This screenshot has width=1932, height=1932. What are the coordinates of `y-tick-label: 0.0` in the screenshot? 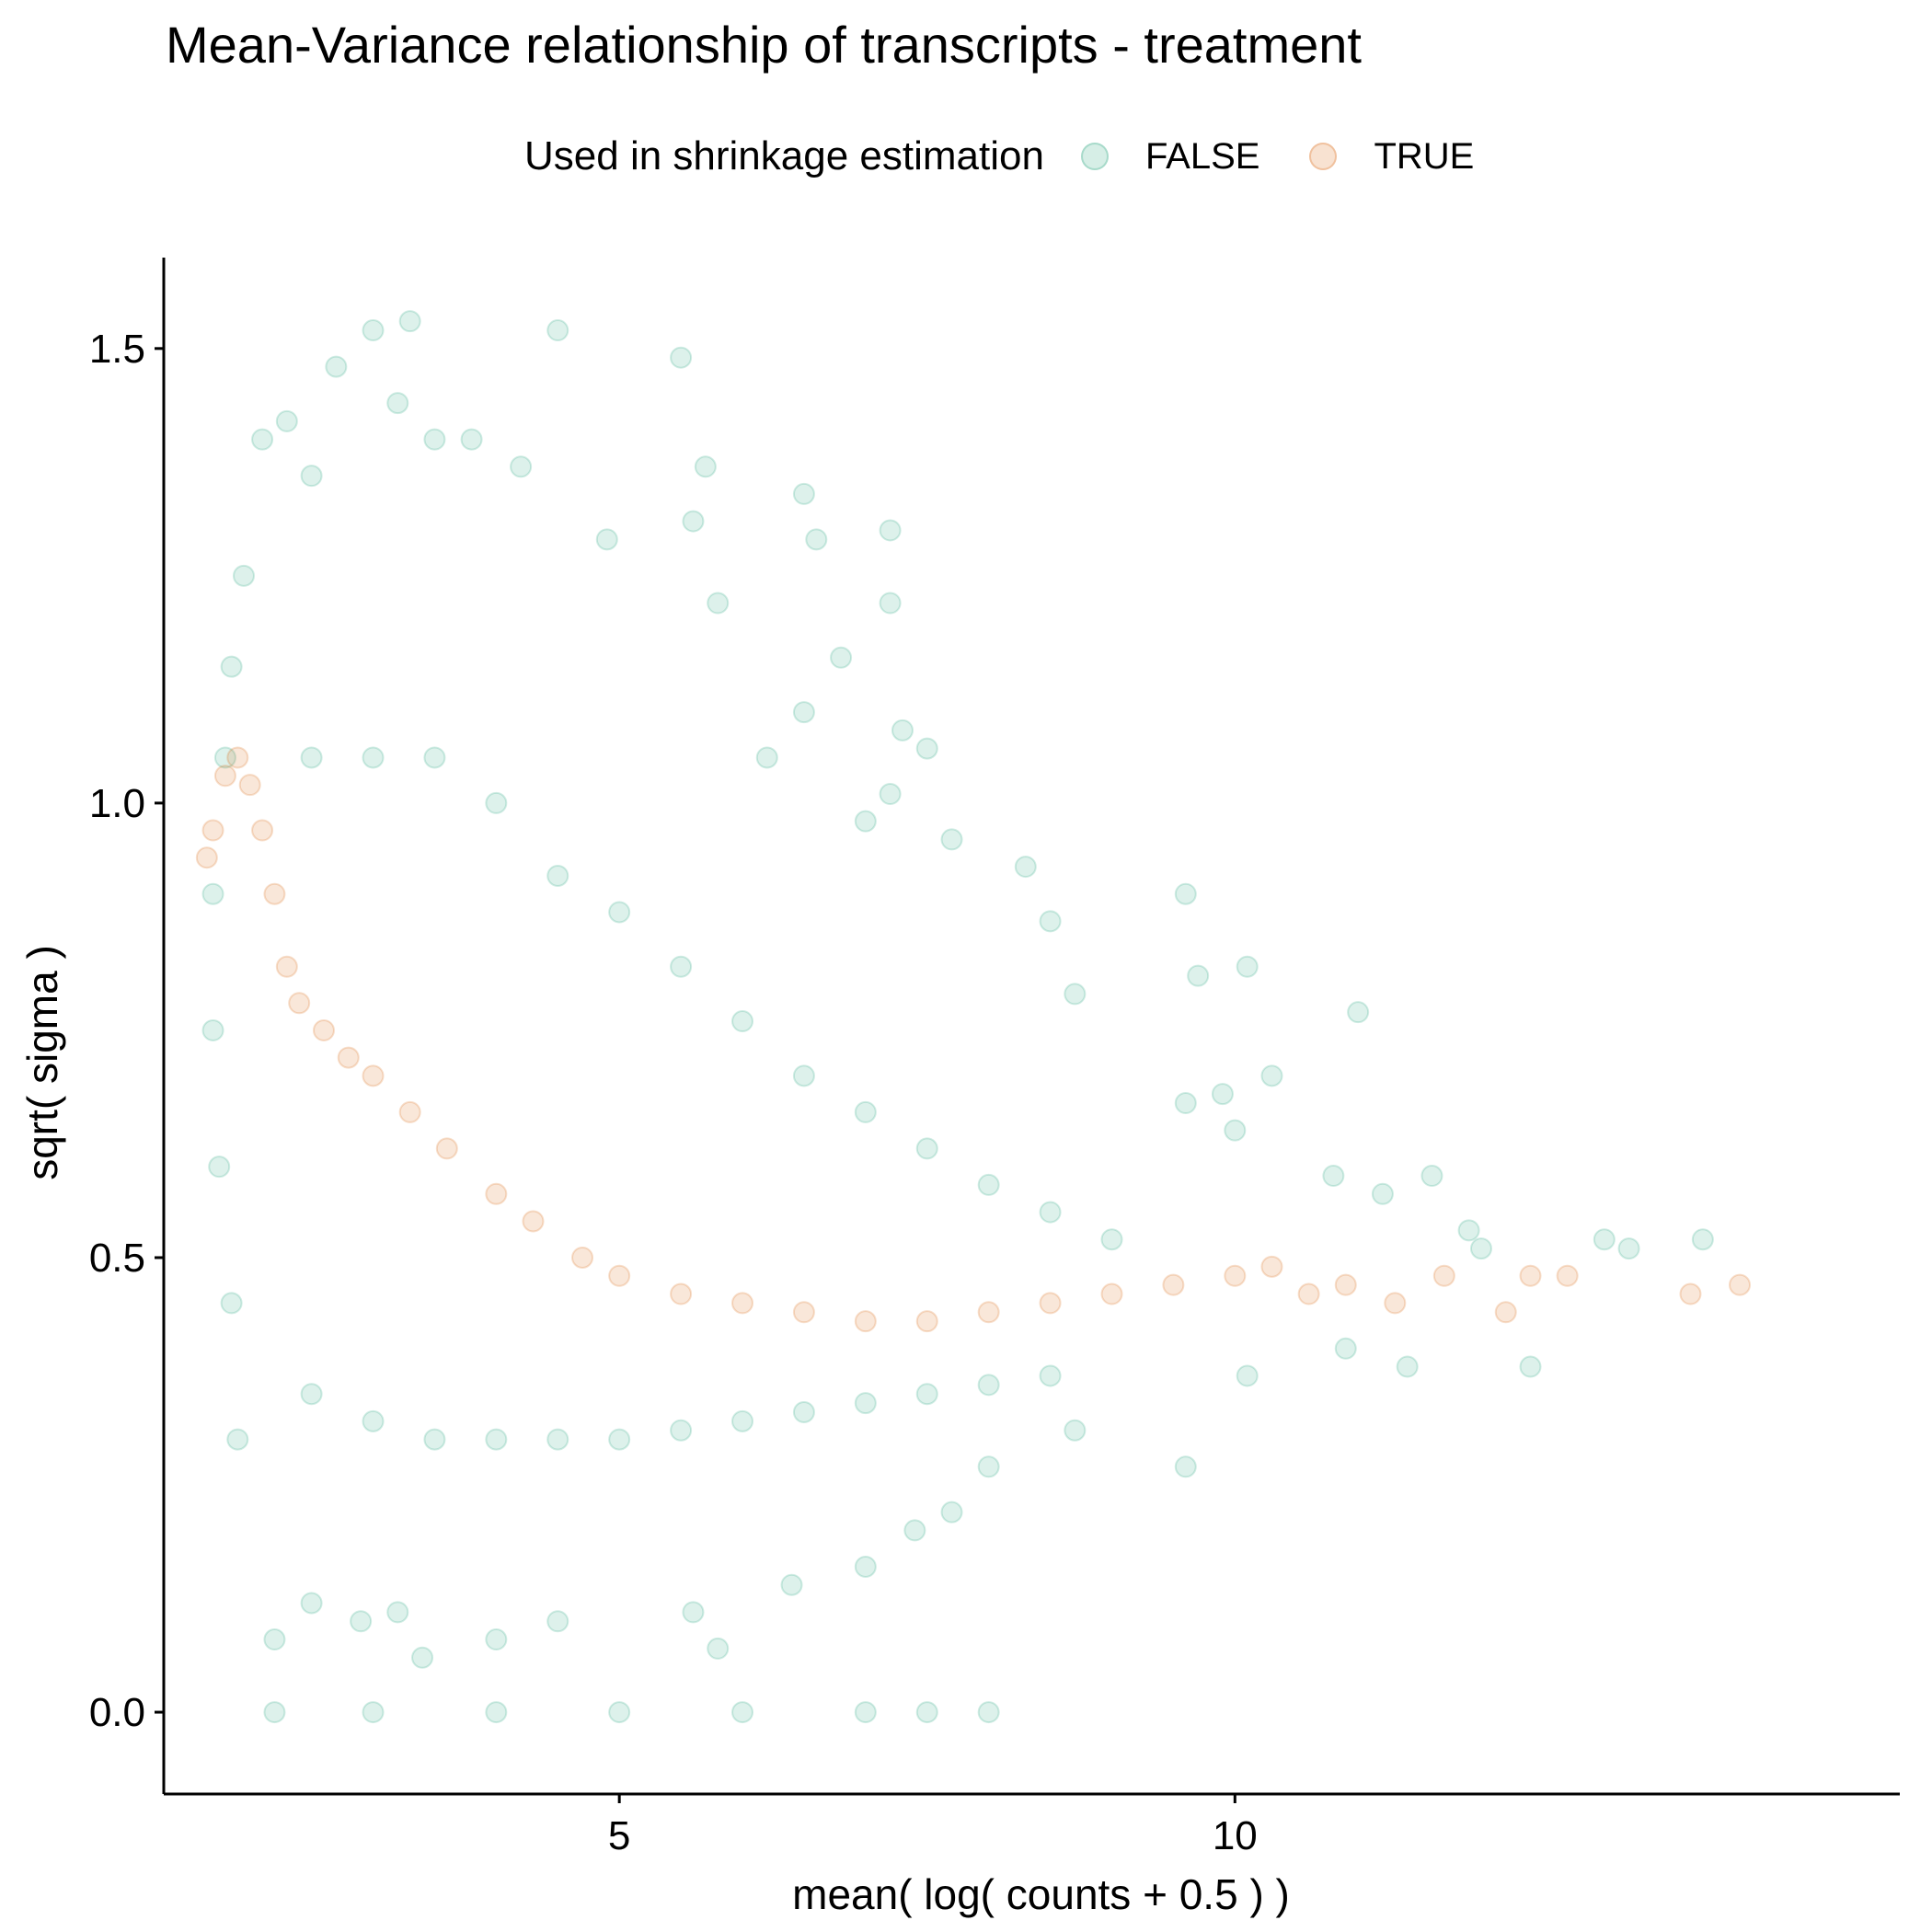 It's located at (117, 1712).